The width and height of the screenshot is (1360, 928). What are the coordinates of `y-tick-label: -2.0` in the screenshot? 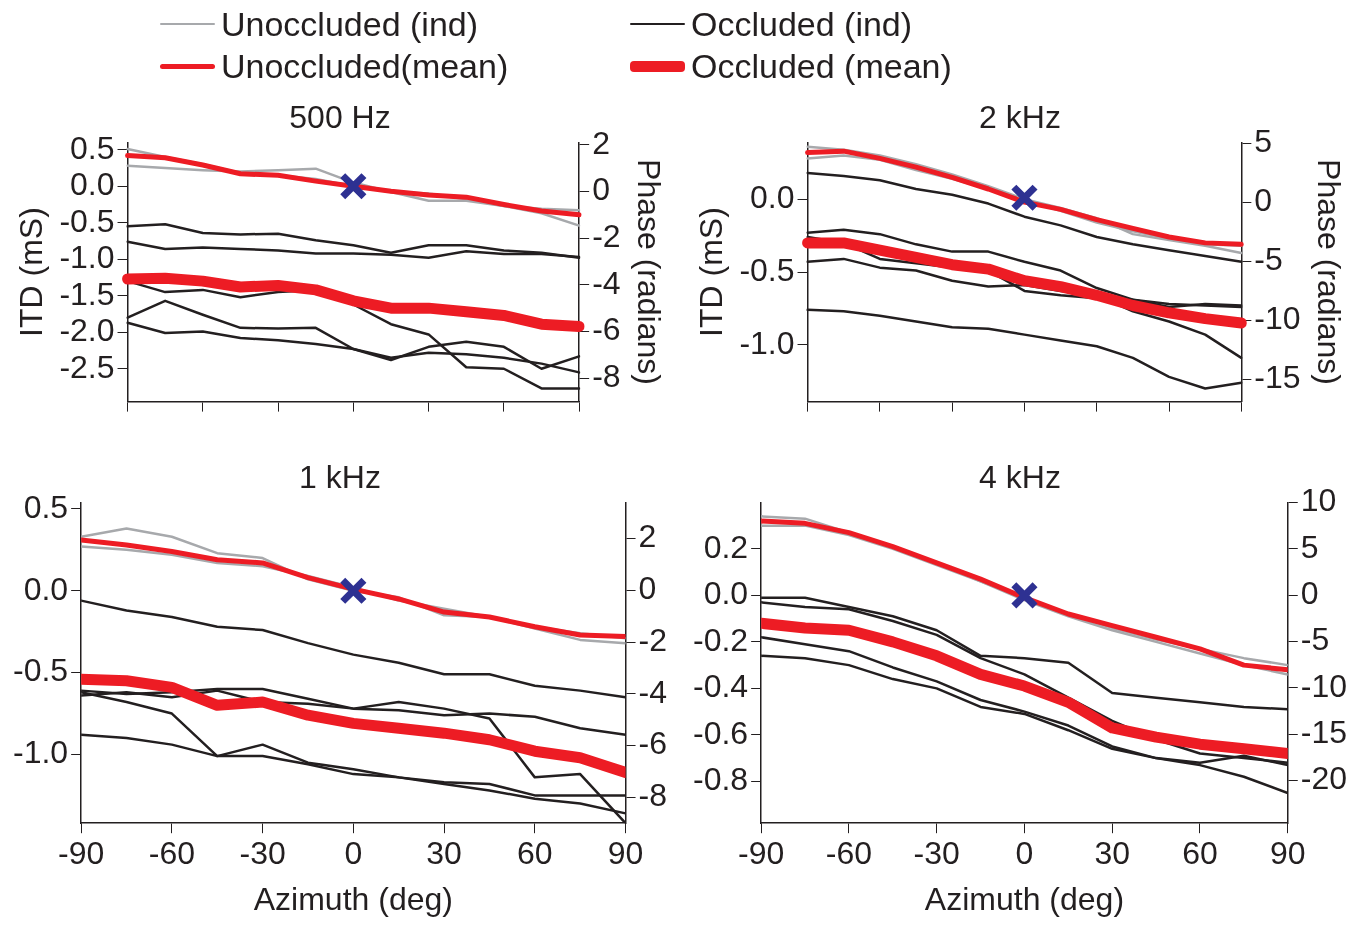 It's located at (87, 330).